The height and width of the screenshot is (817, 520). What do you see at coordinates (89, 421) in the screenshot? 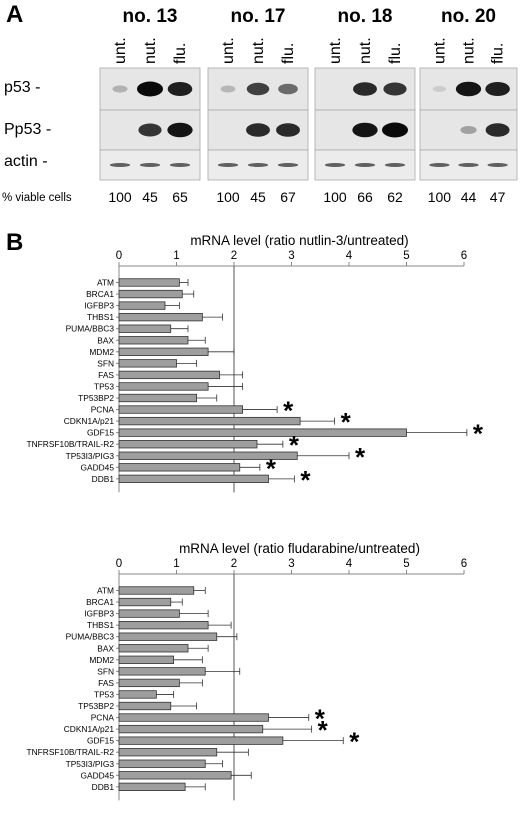
I see `gene-label: CDKN1A/p21` at bounding box center [89, 421].